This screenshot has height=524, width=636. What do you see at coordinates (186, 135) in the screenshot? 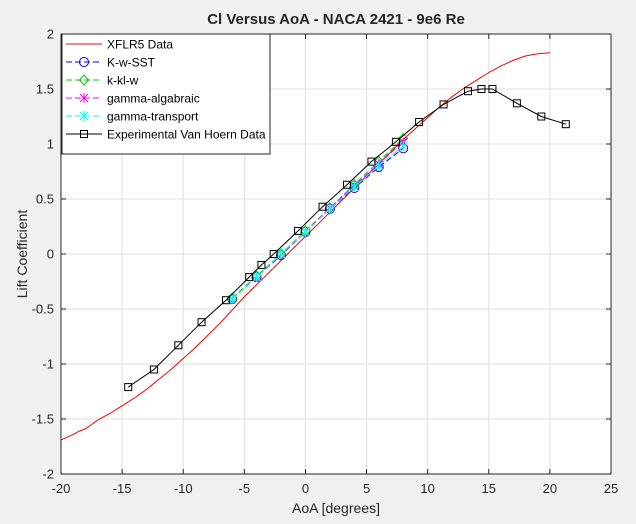
I see `legend-label: Experimental Van Hoern Data` at bounding box center [186, 135].